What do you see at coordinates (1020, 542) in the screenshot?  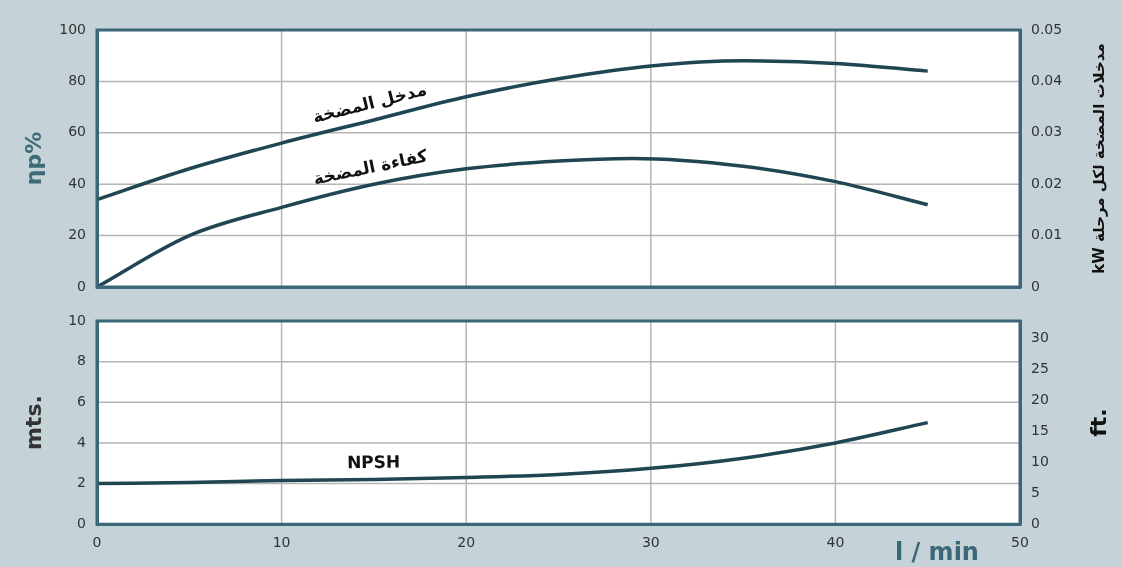 I see `x-tick-label: 50` at bounding box center [1020, 542].